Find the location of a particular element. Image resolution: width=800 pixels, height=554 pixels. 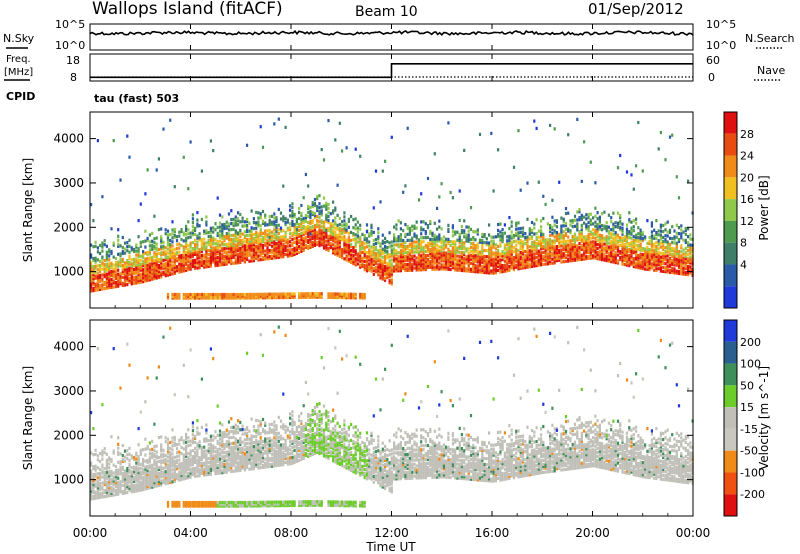

nave-tick-high: 60 is located at coordinates (713, 60).